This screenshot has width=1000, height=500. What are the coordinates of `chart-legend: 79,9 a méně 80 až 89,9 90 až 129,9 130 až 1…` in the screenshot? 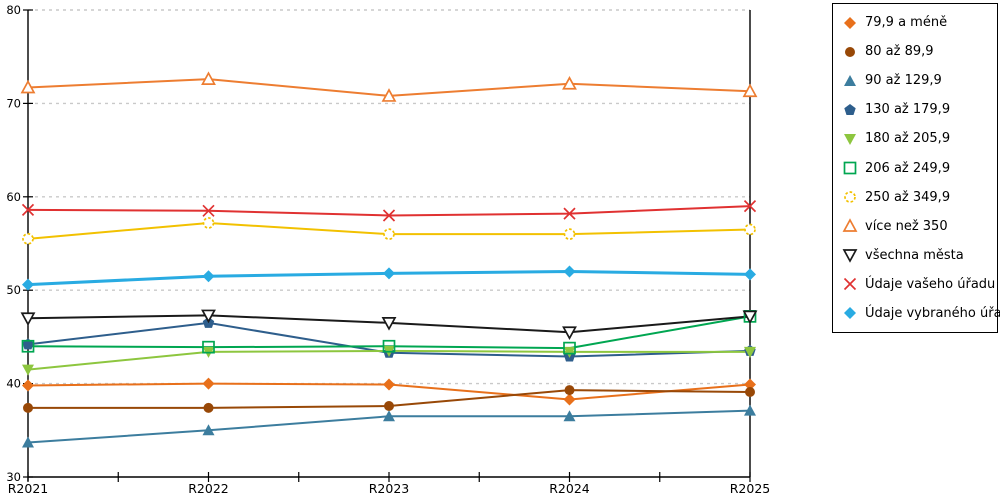 It's located at (916, 168).